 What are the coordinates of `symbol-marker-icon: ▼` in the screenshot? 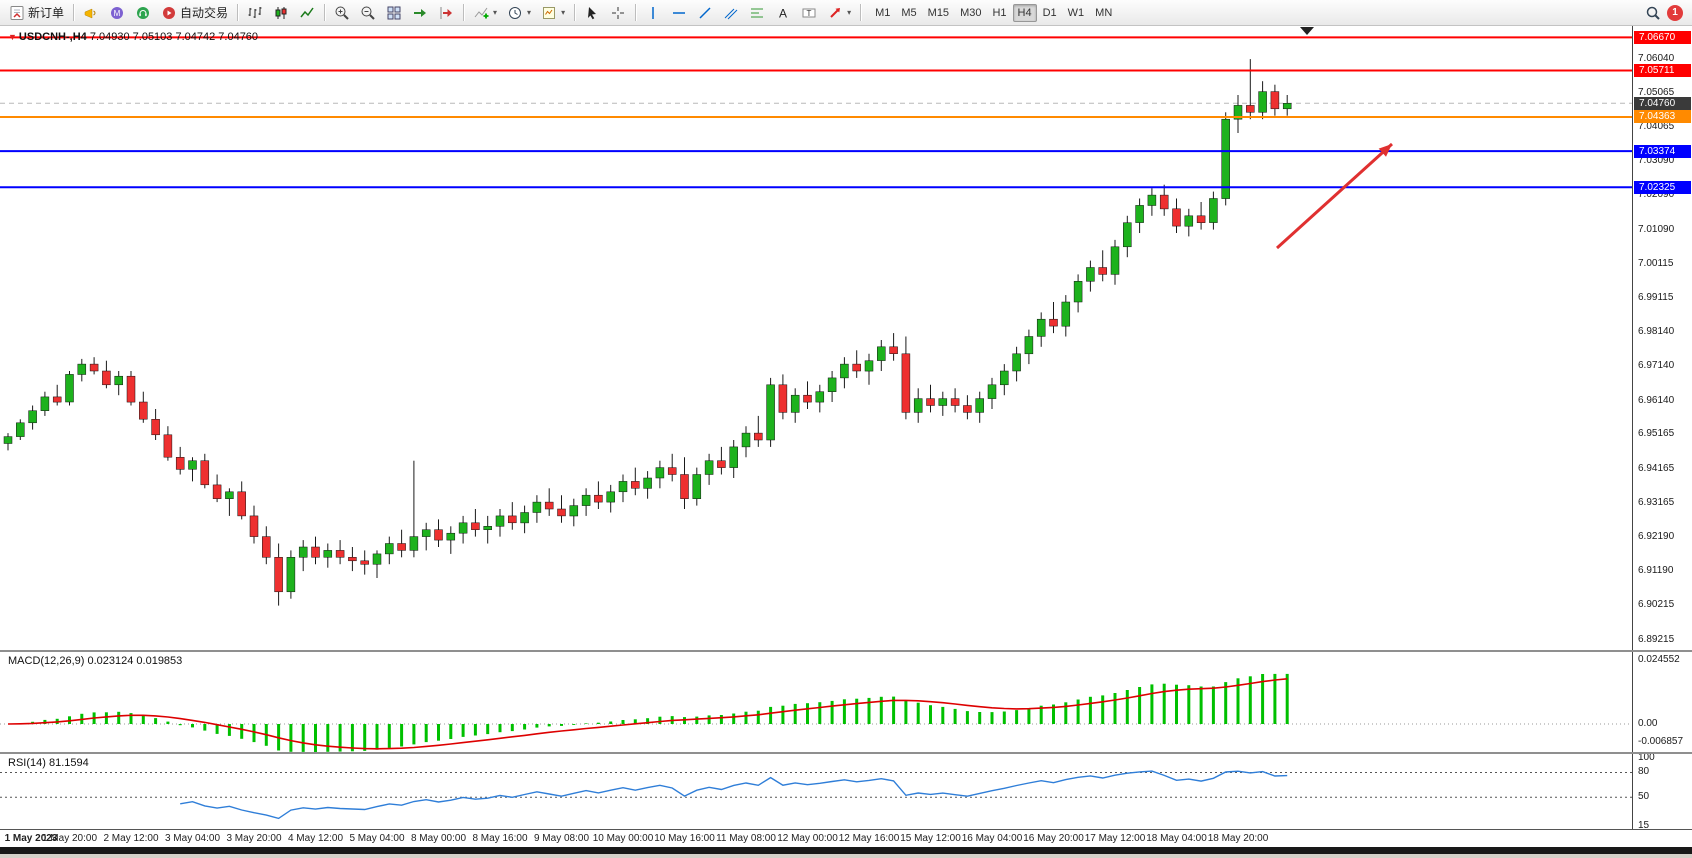 It's located at (12, 37).